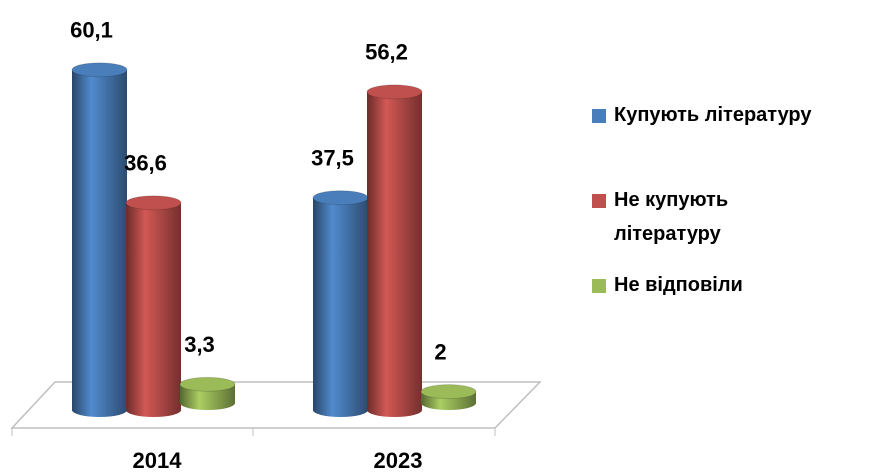 The height and width of the screenshot is (473, 889). What do you see at coordinates (386, 52) in the screenshot?
I see `data-label: 56,2` at bounding box center [386, 52].